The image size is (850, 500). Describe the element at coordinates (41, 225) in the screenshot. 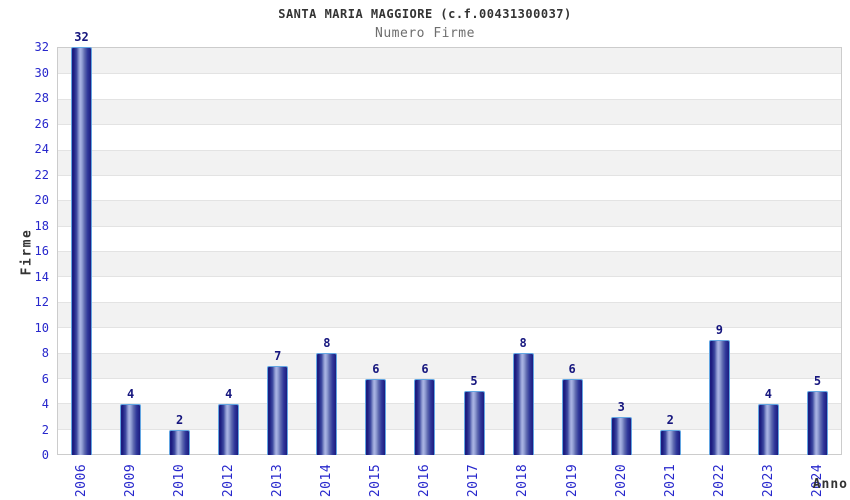

I see `y-tick-label: 18` at that location.